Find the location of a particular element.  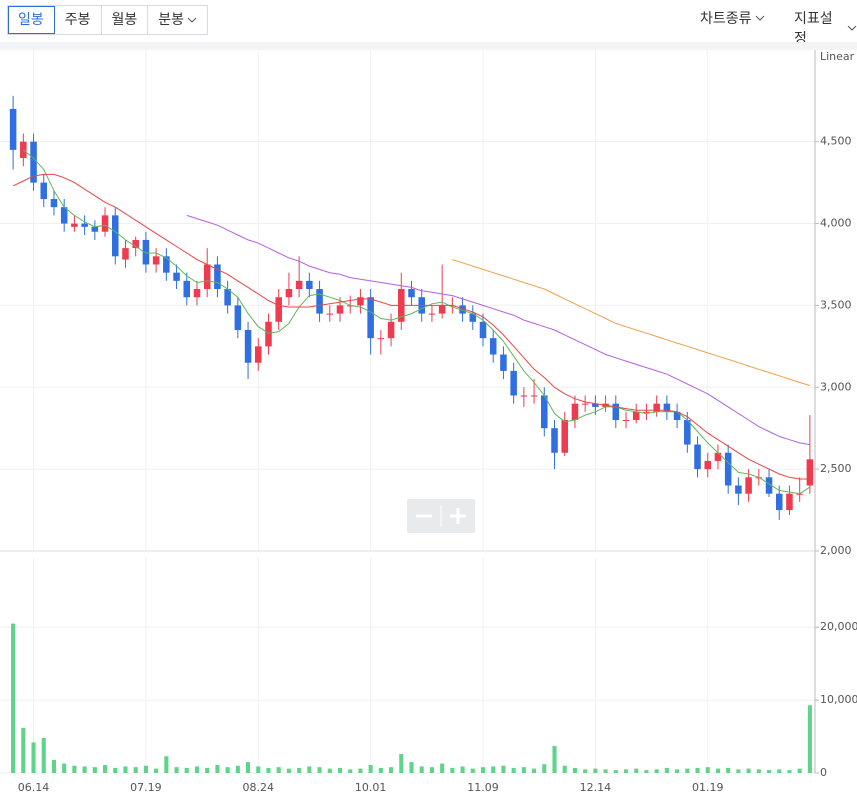

moving-average-line is located at coordinates (631, 323).